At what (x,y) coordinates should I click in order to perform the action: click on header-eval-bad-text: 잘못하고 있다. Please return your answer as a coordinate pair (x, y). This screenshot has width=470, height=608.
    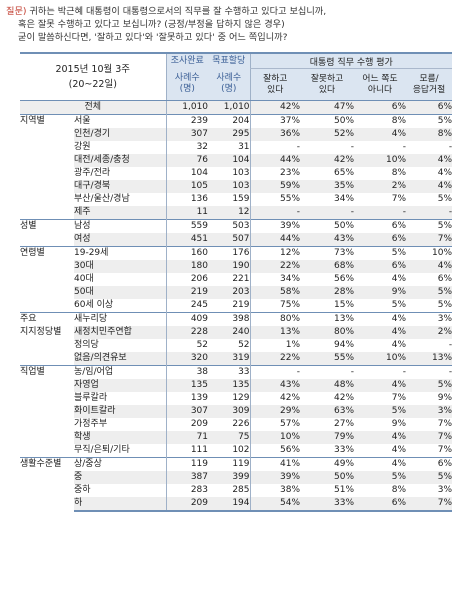
    Looking at the image, I should click on (327, 84).